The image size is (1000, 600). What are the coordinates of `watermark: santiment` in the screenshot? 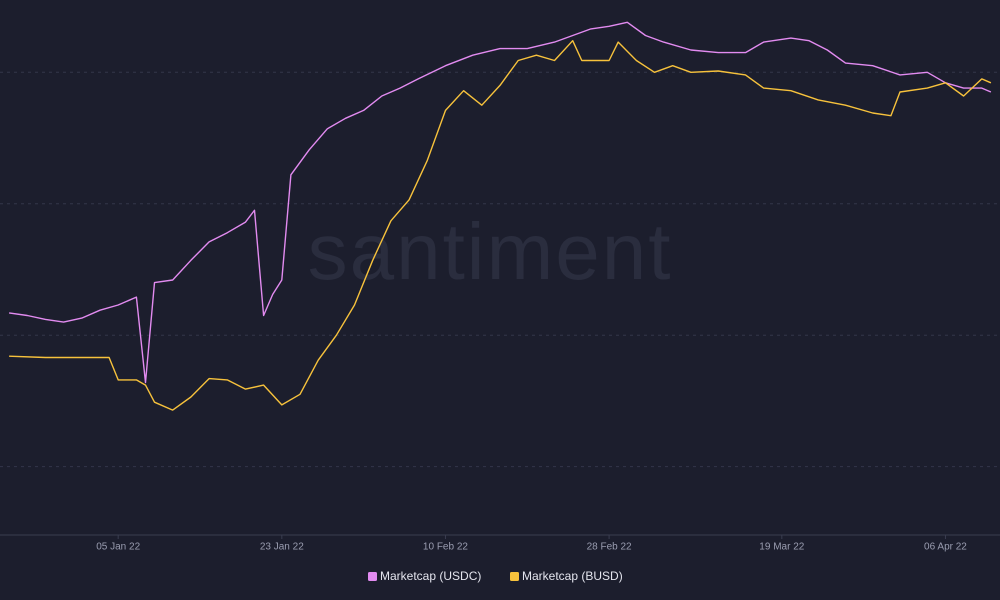 It's located at (490, 251).